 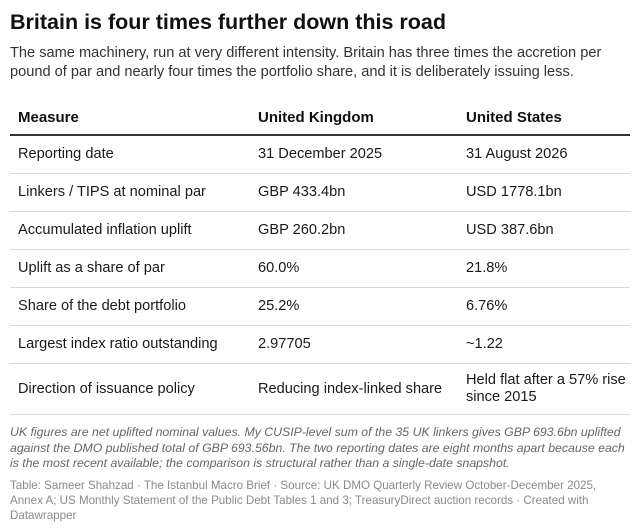 What do you see at coordinates (130, 118) in the screenshot?
I see `column-header-measure: Measure` at bounding box center [130, 118].